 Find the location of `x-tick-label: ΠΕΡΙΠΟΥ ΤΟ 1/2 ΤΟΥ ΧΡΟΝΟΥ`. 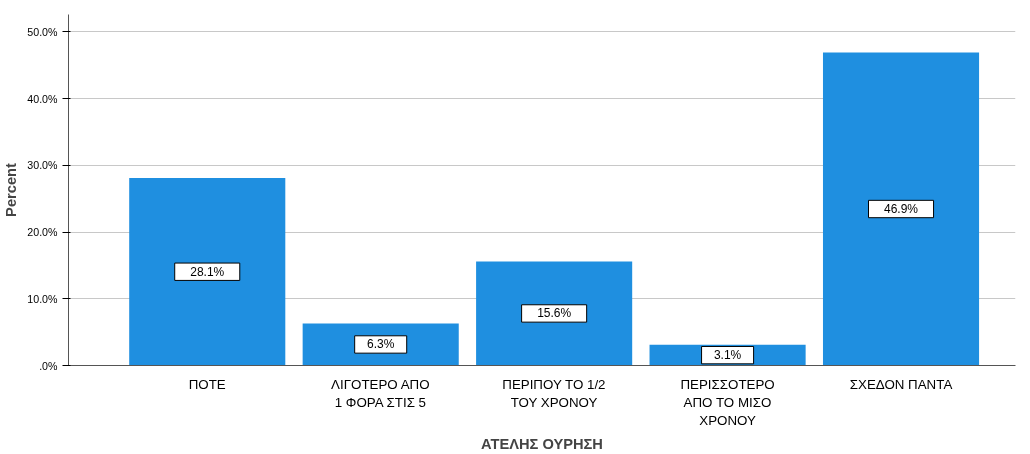

x-tick-label: ΠΕΡΙΠΟΥ ΤΟ 1/2 ΤΟΥ ΧΡΟΝΟΥ is located at coordinates (554, 393).